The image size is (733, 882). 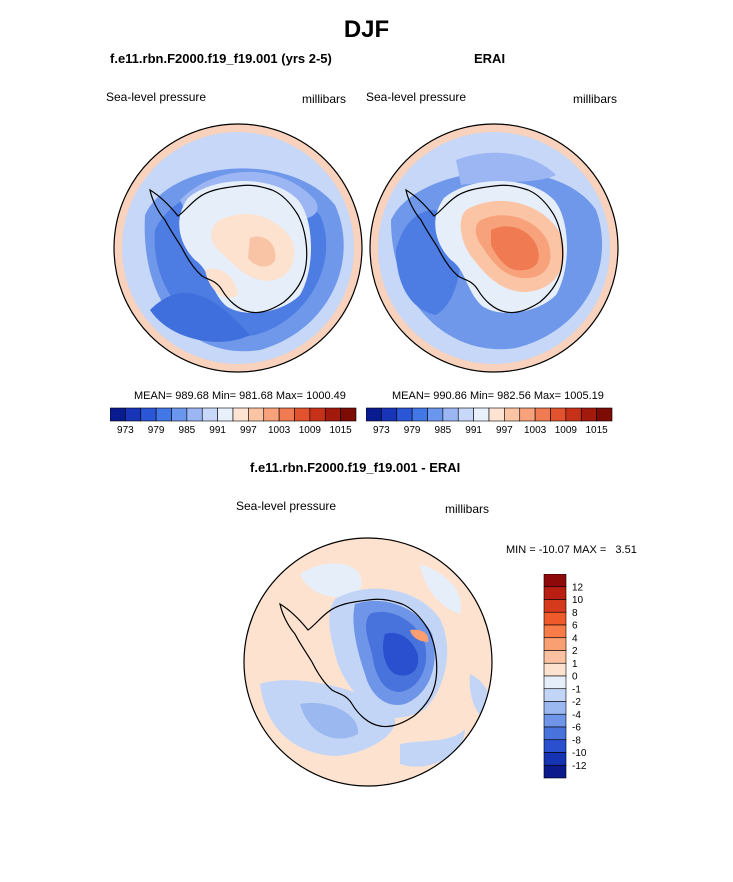 What do you see at coordinates (240, 396) in the screenshot?
I see `model-stats: MEAN= 989.68 Min= 981.68 Max= 1000.49` at bounding box center [240, 396].